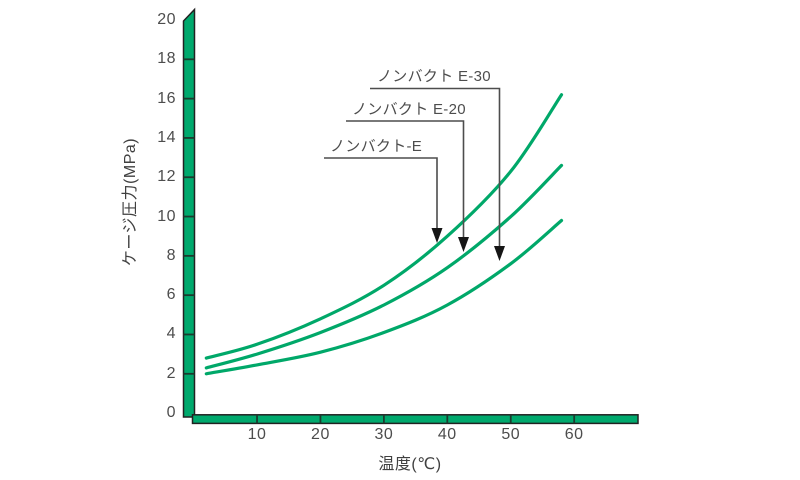 Image resolution: width=800 pixels, height=480 pixels. Describe the element at coordinates (320, 434) in the screenshot. I see `x-tick-label-20: 20` at that location.